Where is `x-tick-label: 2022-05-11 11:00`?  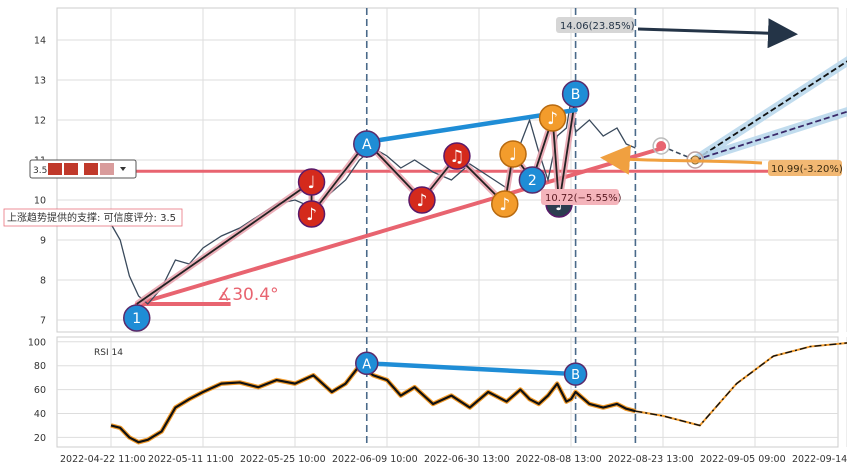 x-tick-label: 2022-05-11 11:00 is located at coordinates (191, 459).